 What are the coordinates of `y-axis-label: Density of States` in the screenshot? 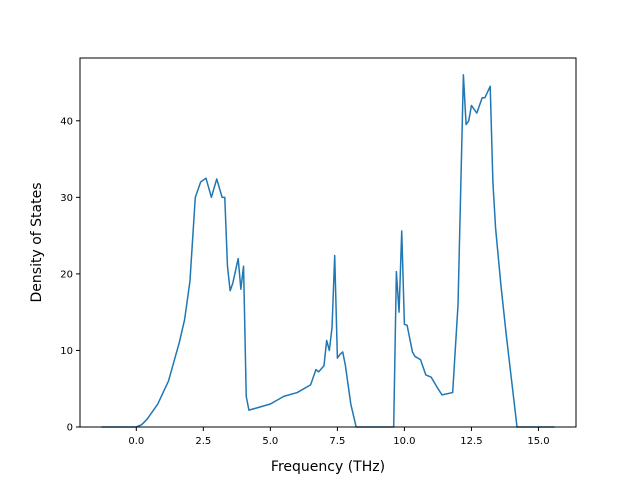 It's located at (37, 243).